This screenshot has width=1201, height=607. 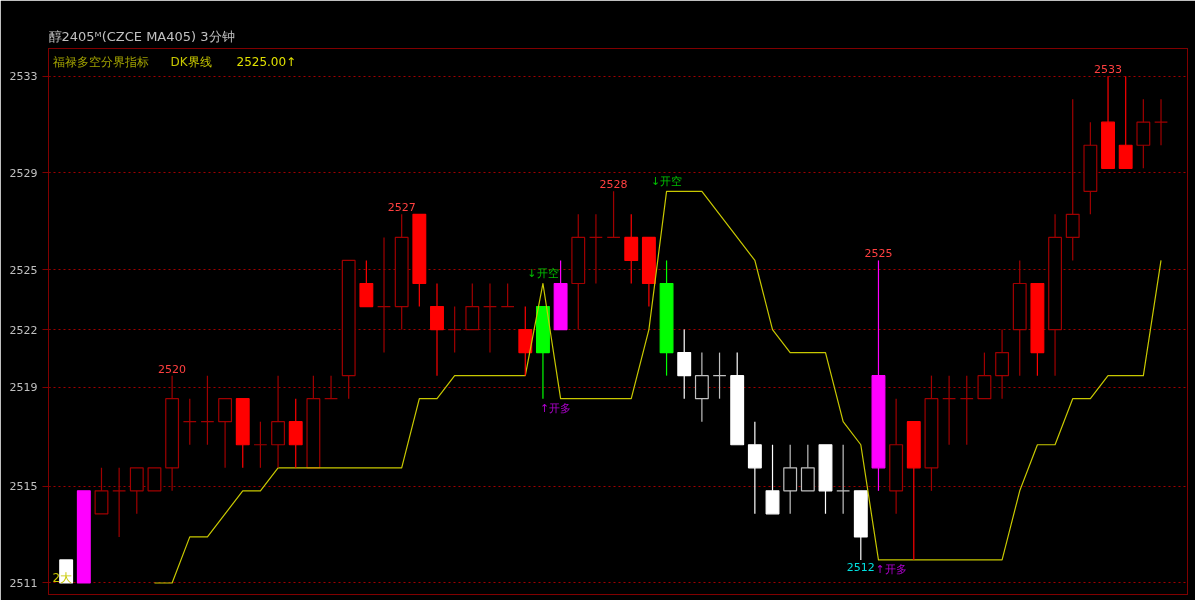 I want to click on annotation: 2520, so click(x=172, y=369).